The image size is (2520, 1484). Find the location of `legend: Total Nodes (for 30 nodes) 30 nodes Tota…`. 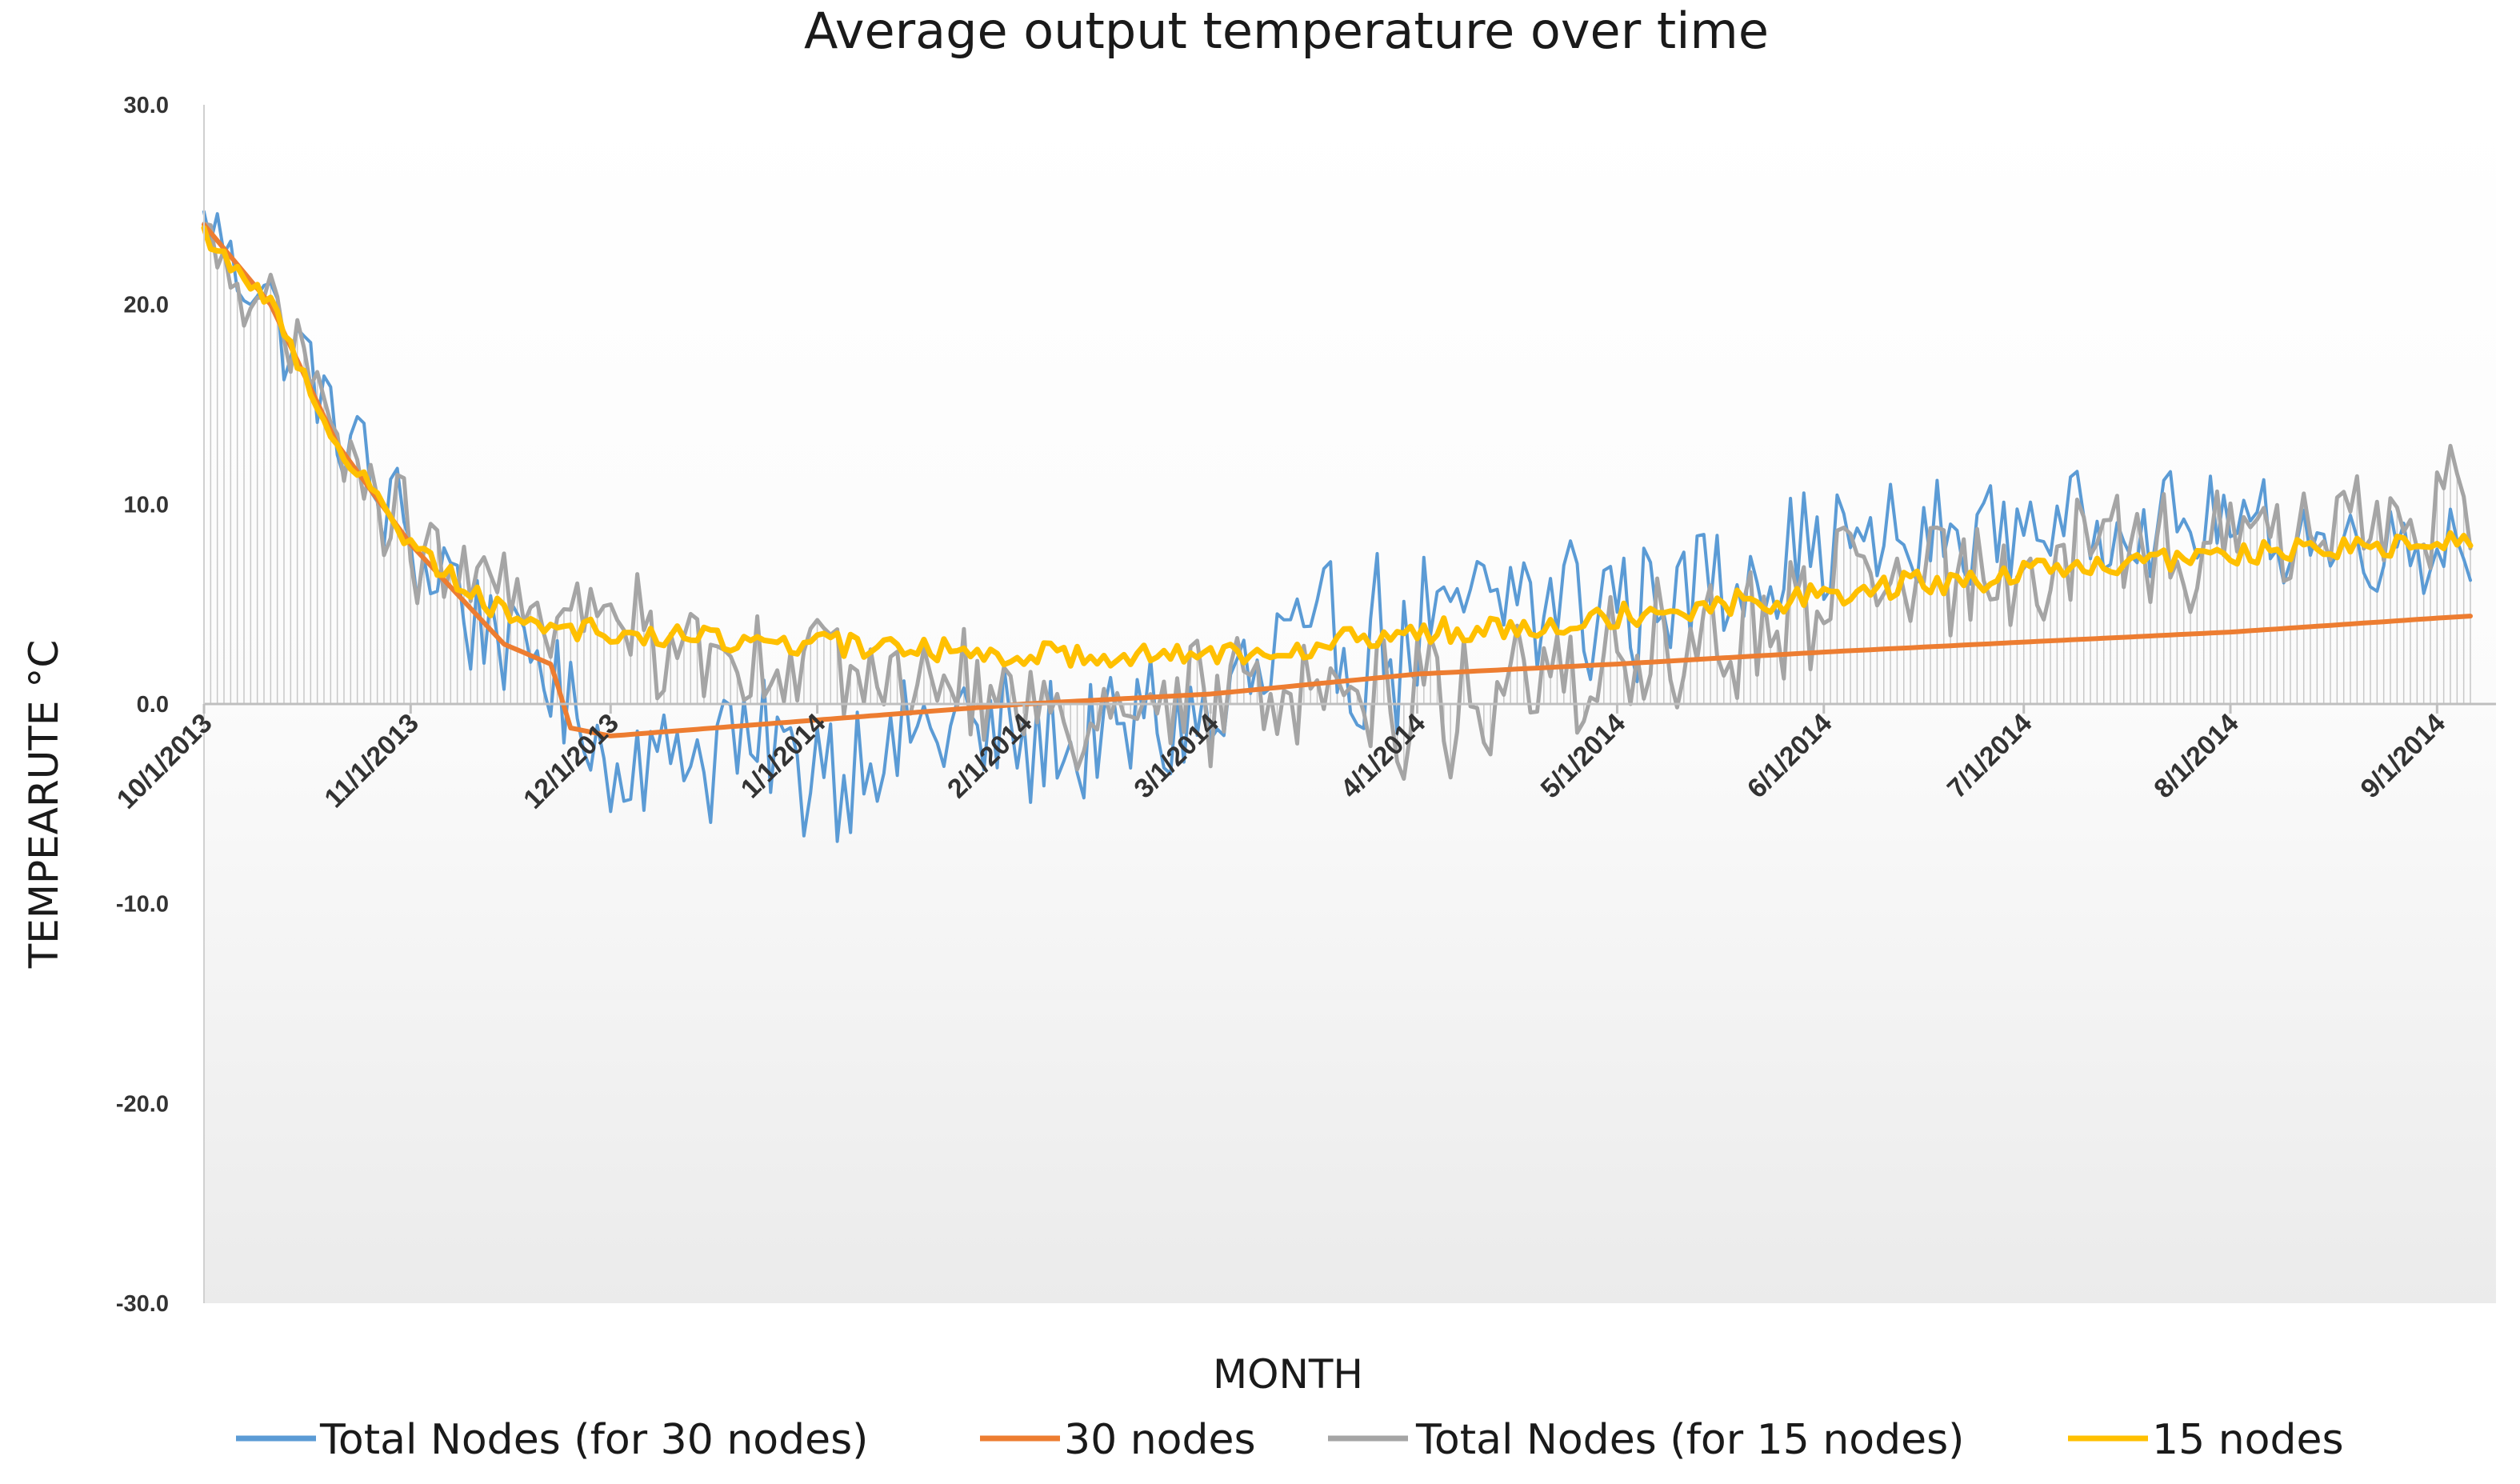

legend: Total Nodes (for 30 nodes) 30 nodes Tota… is located at coordinates (1290, 1440).